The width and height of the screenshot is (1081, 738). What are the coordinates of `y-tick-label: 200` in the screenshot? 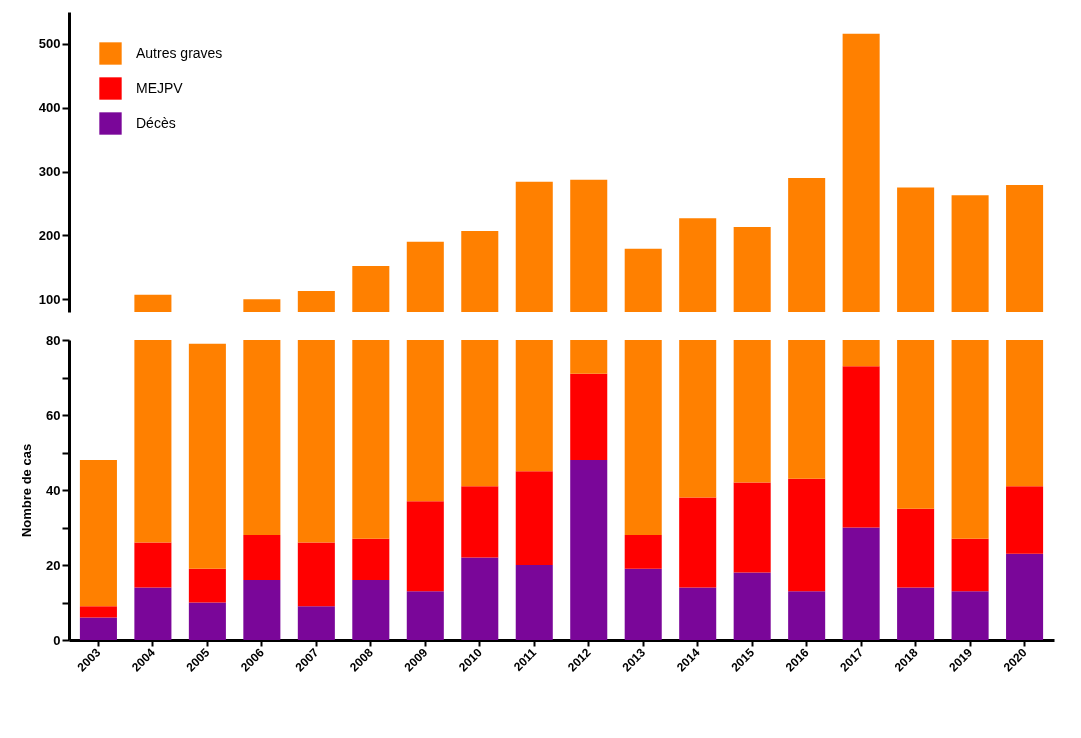 It's located at (49, 235).